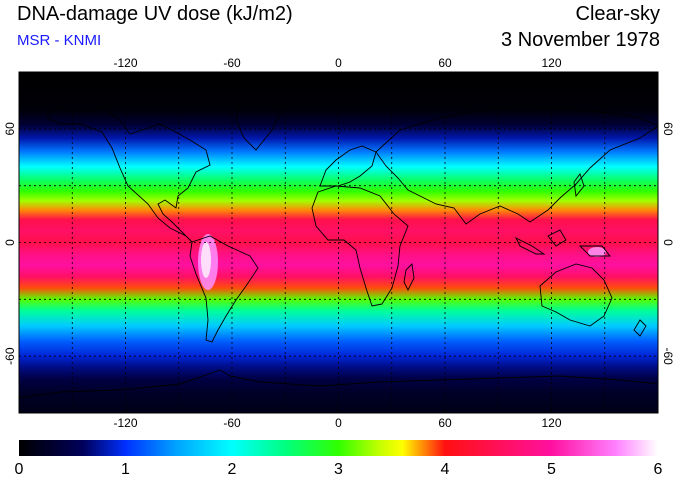 The height and width of the screenshot is (480, 678). I want to click on coastline-south-america, so click(224, 289).